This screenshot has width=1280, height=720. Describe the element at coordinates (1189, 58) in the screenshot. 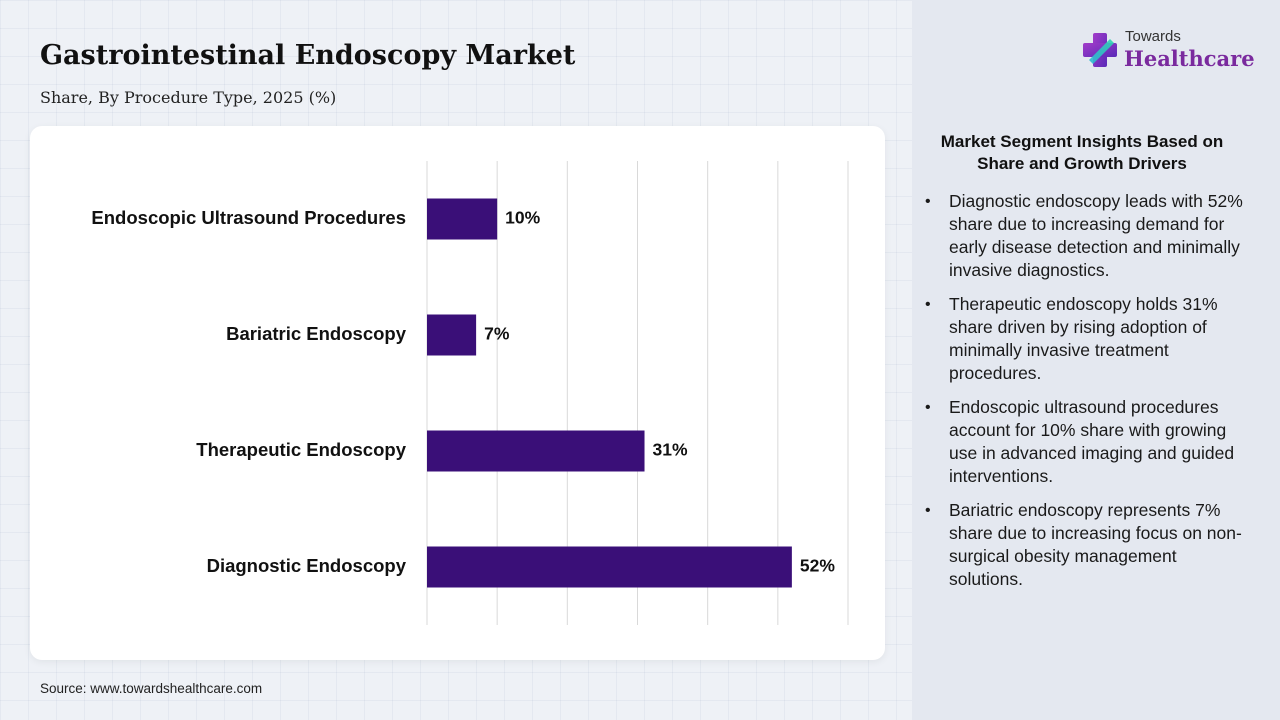

I see `logo-text-bottom: Healthcare` at that location.